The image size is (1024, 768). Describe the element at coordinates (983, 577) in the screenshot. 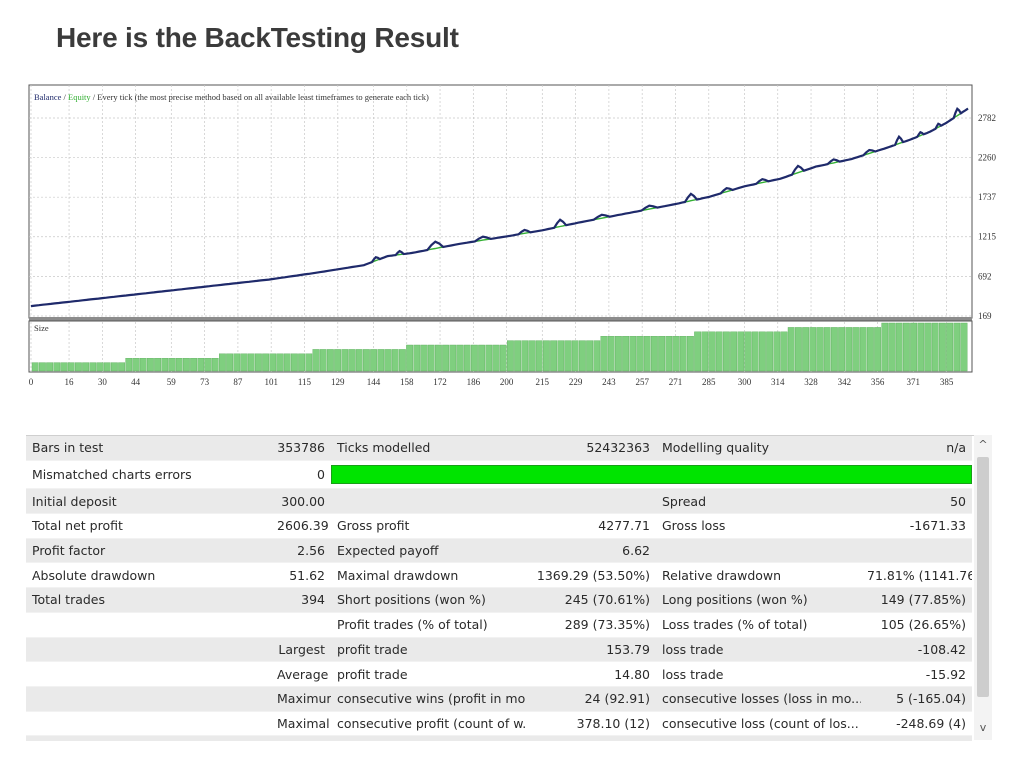

I see `scroll-thumb` at that location.